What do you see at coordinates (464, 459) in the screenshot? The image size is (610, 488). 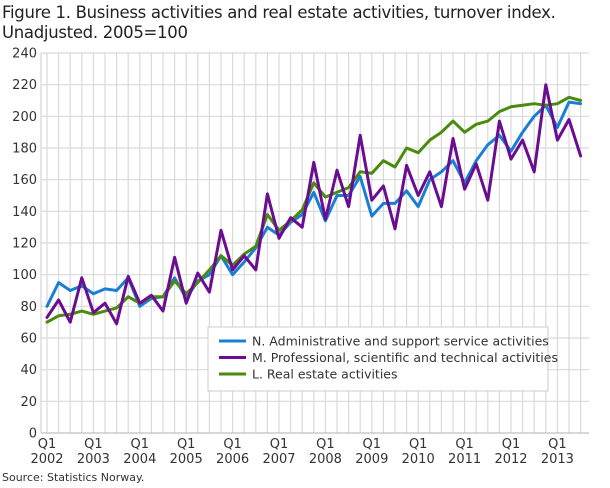 I see `x-tick-year: 2011` at bounding box center [464, 459].